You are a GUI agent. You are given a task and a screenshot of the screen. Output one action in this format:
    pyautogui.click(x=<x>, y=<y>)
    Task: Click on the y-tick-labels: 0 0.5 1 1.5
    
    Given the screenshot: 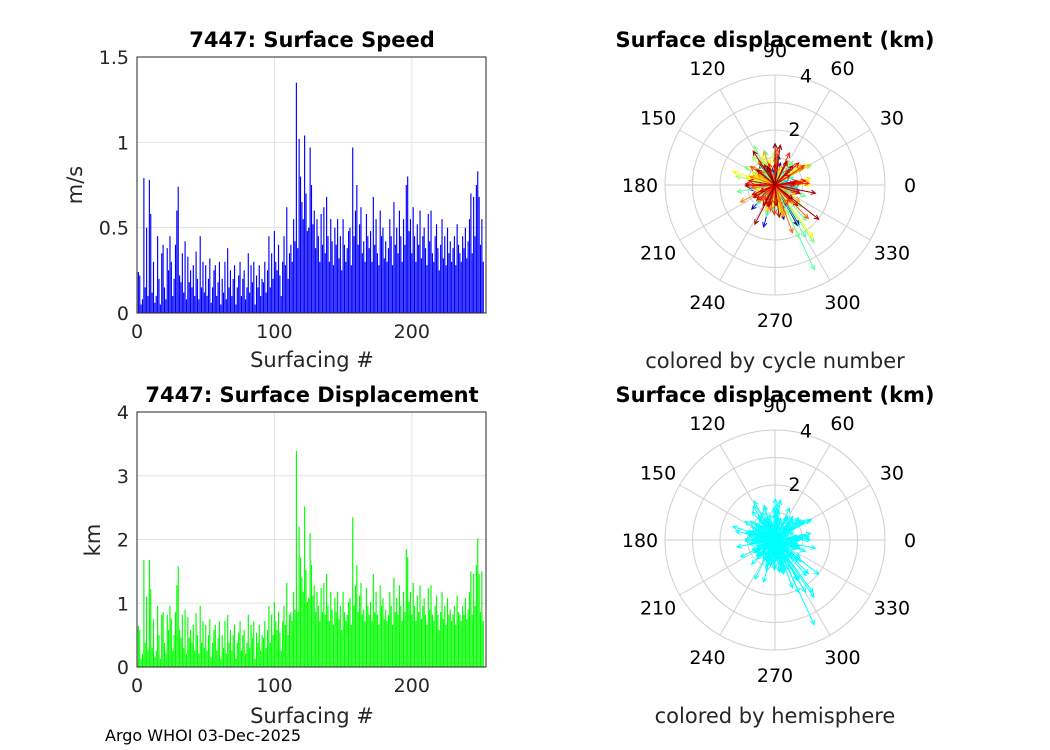 What is the action you would take?
    pyautogui.click(x=114, y=186)
    